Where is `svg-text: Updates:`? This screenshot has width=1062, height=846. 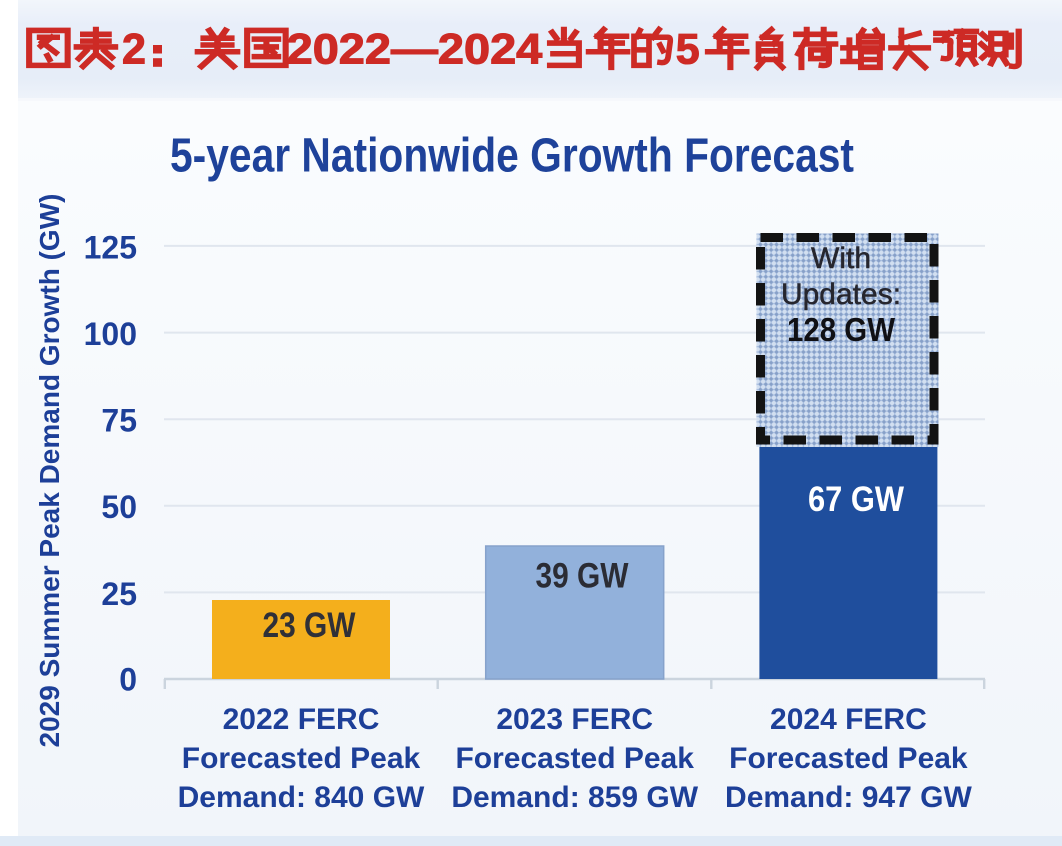 svg-text: Updates: is located at coordinates (841, 294).